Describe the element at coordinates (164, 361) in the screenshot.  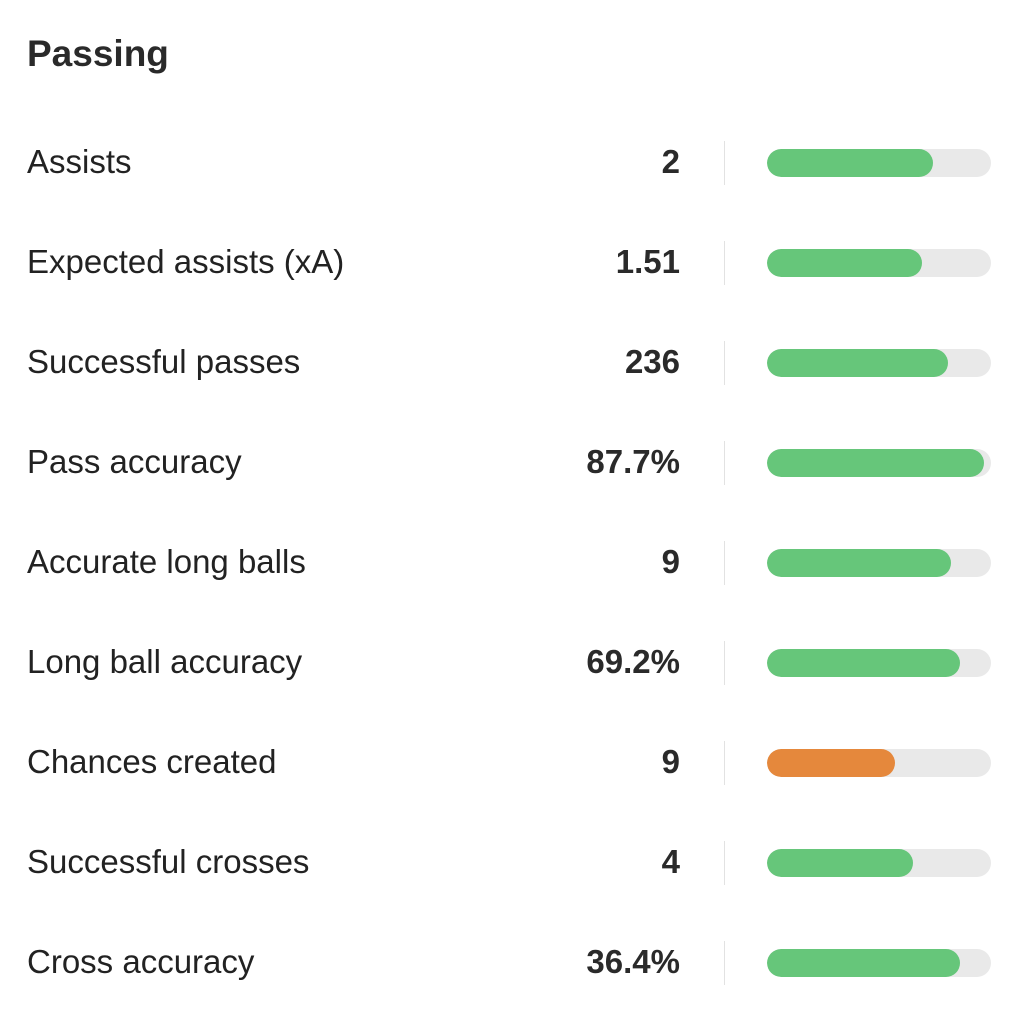
I see `stat-label: Successful passes` at that location.